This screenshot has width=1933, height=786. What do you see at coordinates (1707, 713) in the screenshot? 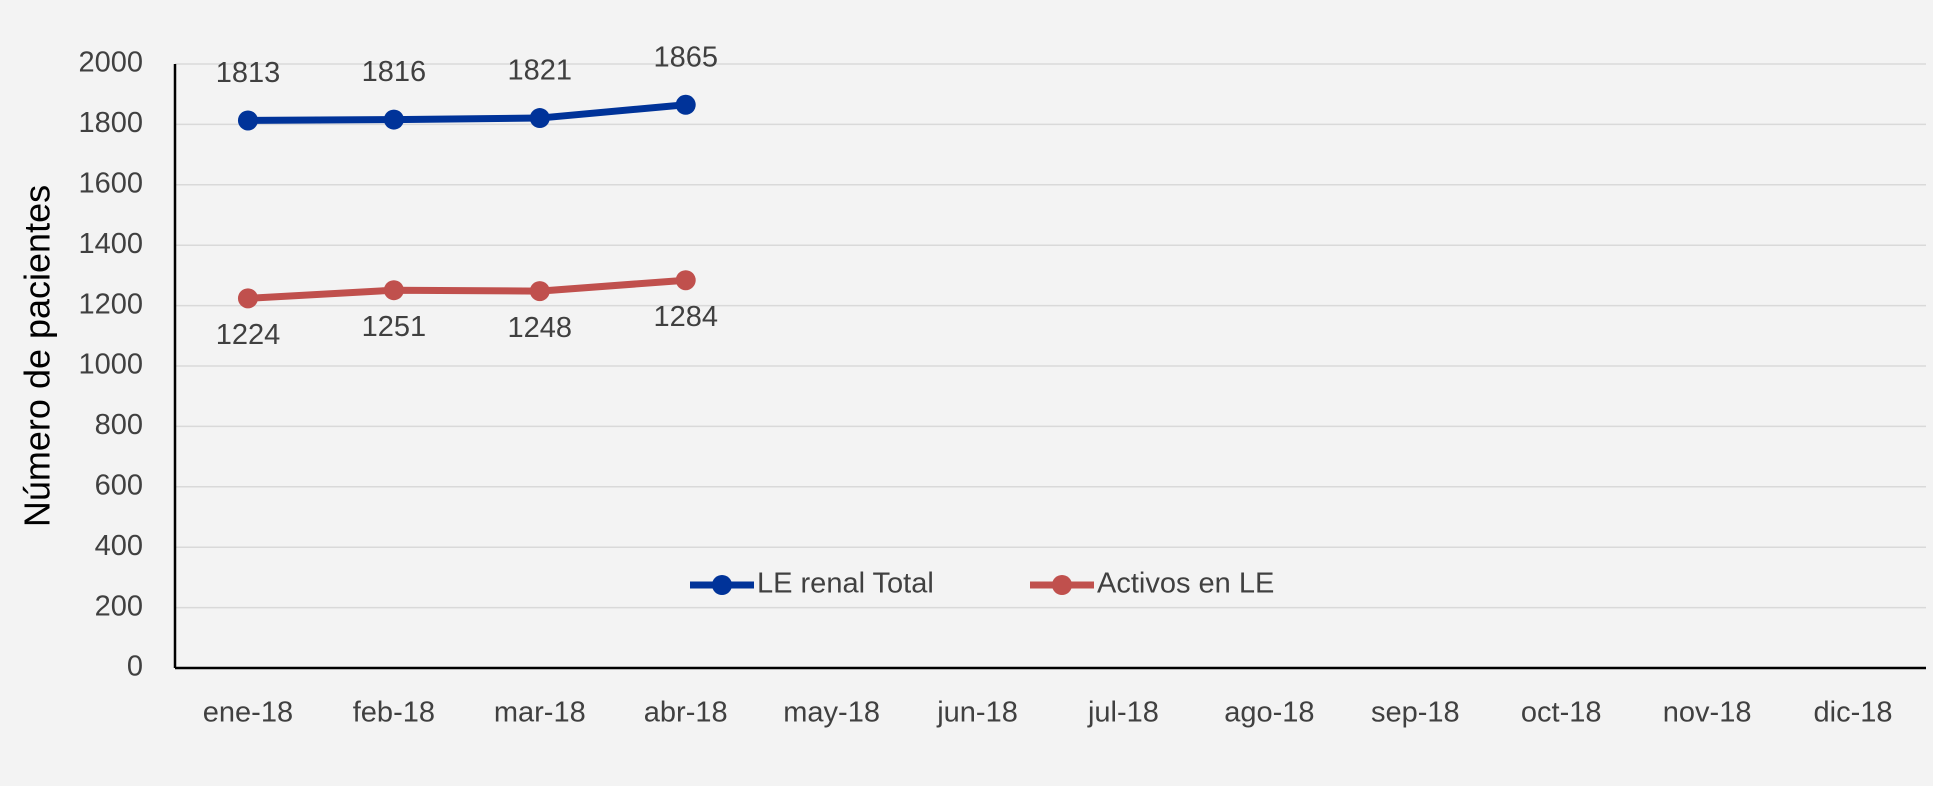
I see `x-tick-label: nov-18` at bounding box center [1707, 713].